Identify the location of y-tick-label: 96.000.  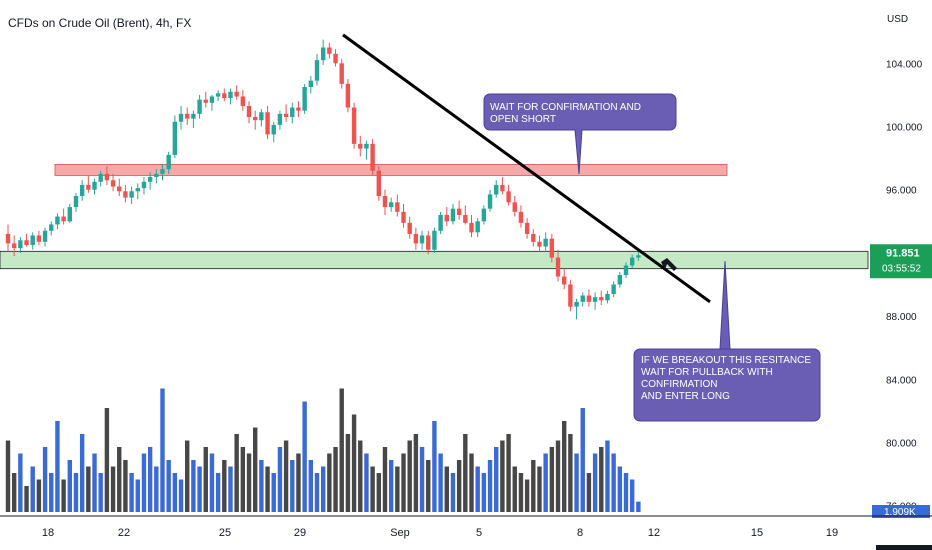
(901, 191).